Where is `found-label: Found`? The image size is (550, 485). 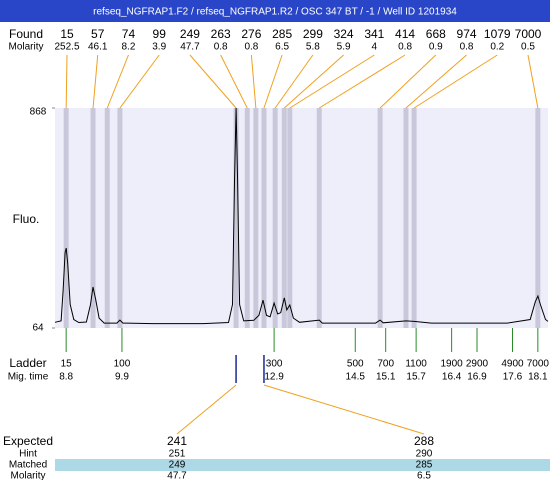 found-label: Found is located at coordinates (26, 34).